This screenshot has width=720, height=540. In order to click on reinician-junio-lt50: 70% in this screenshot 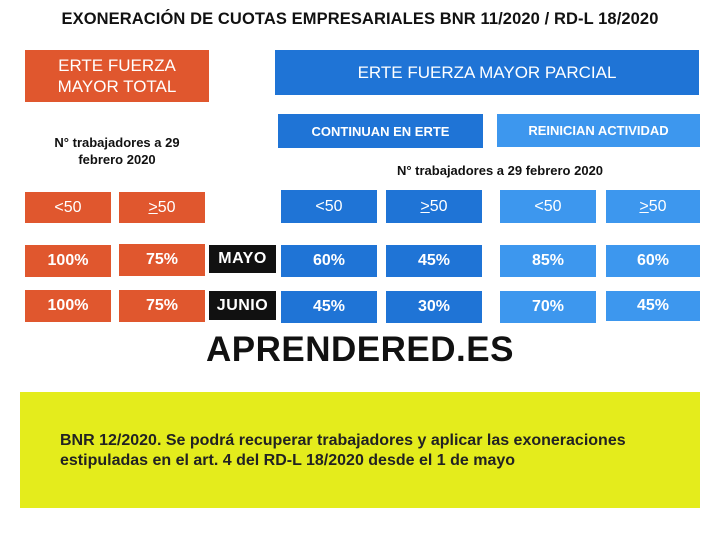, I will do `click(548, 307)`.